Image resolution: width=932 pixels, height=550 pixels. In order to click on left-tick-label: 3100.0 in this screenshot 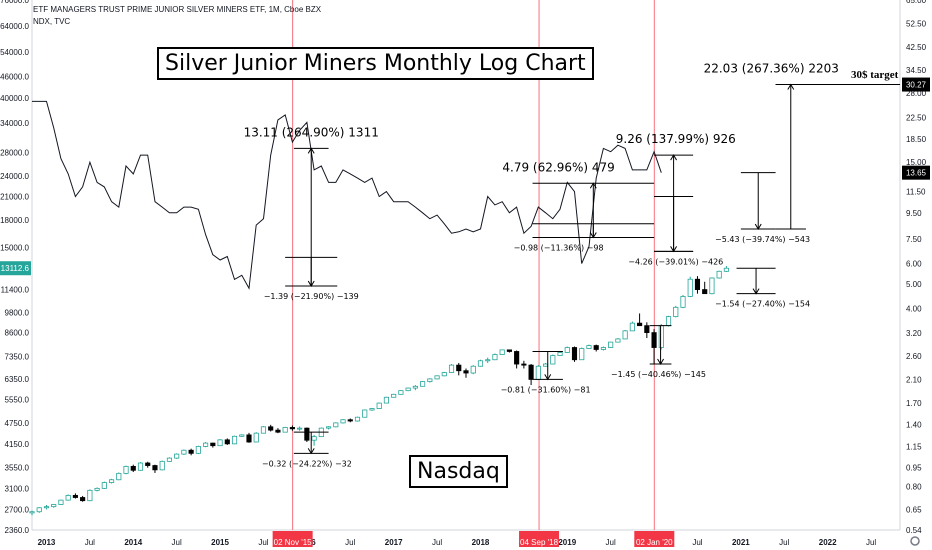, I will do `click(17, 488)`.